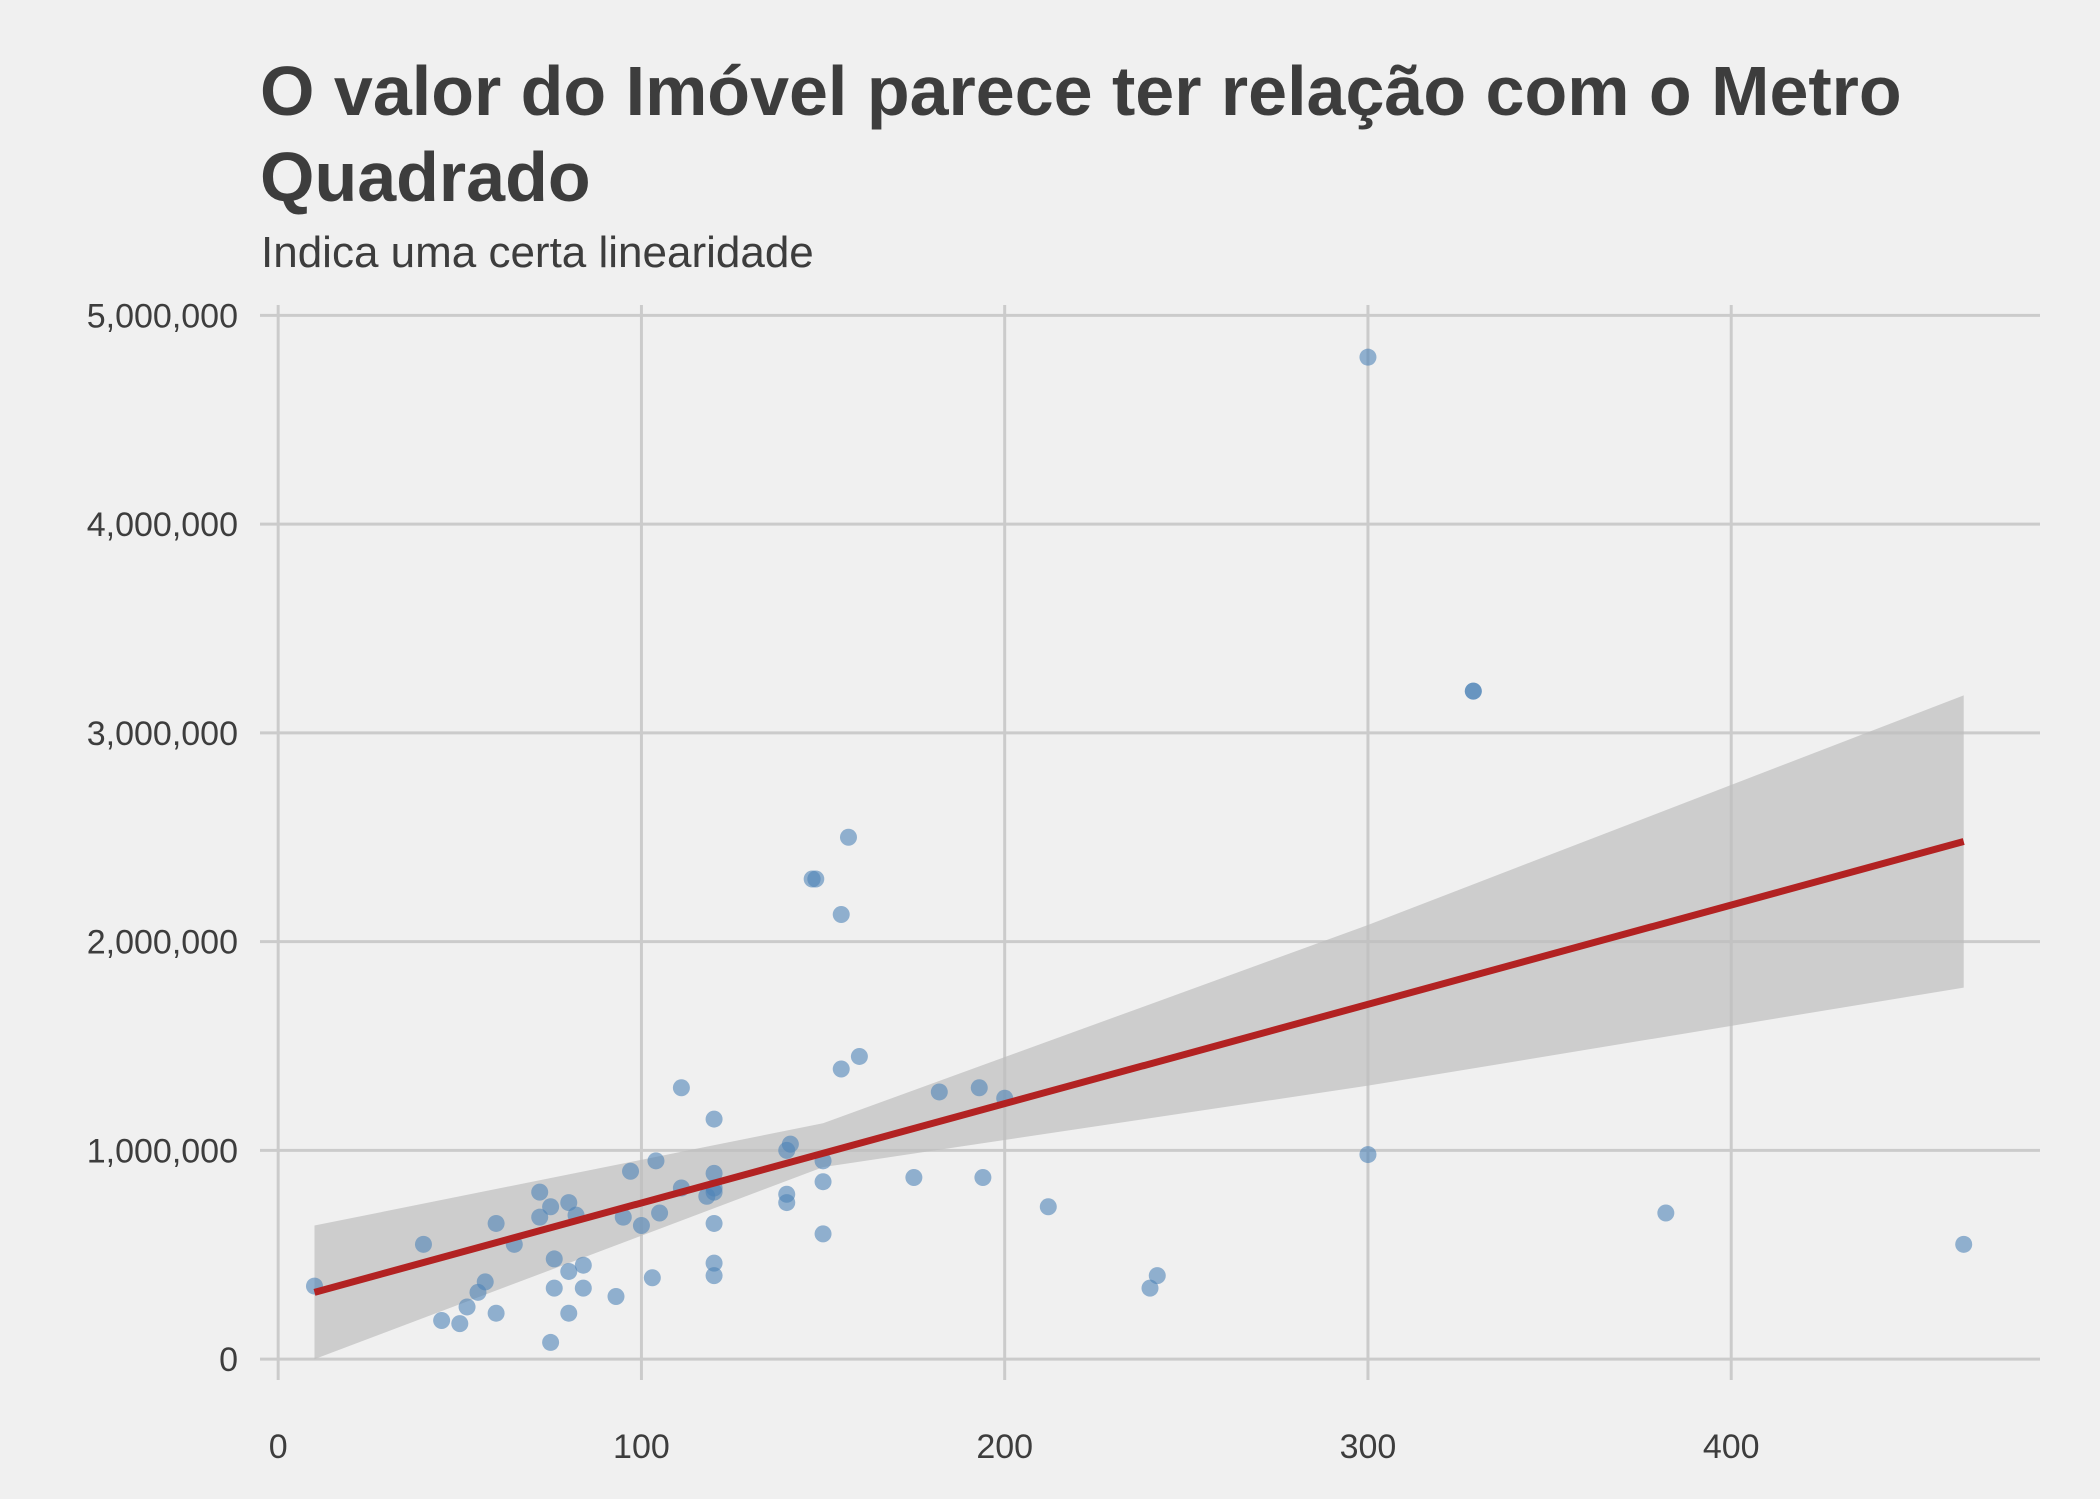 The image size is (2100, 1499). What do you see at coordinates (162, 943) in the screenshot?
I see `y-tick-label: 2,000,000` at bounding box center [162, 943].